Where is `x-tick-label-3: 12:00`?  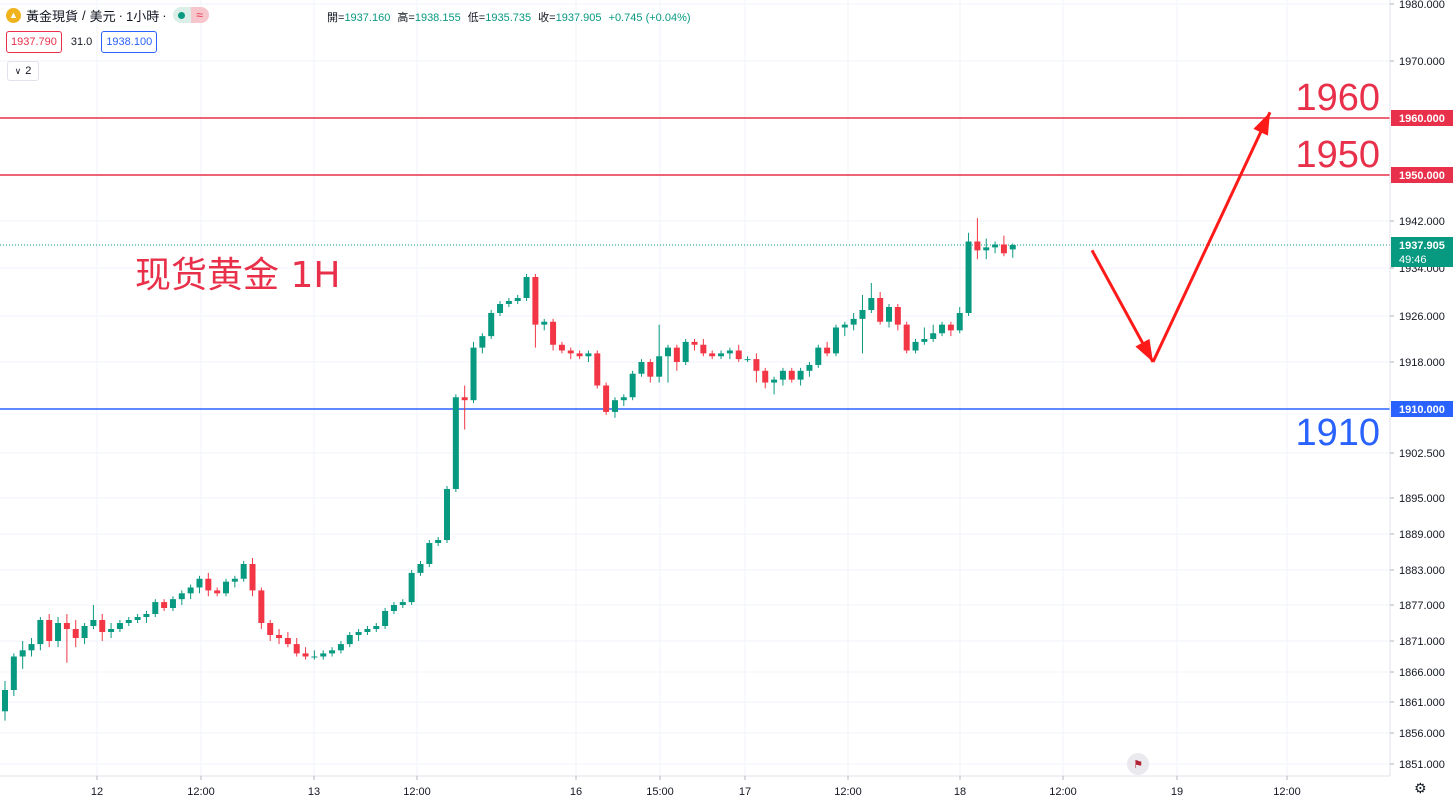 x-tick-label-3: 12:00 is located at coordinates (417, 792).